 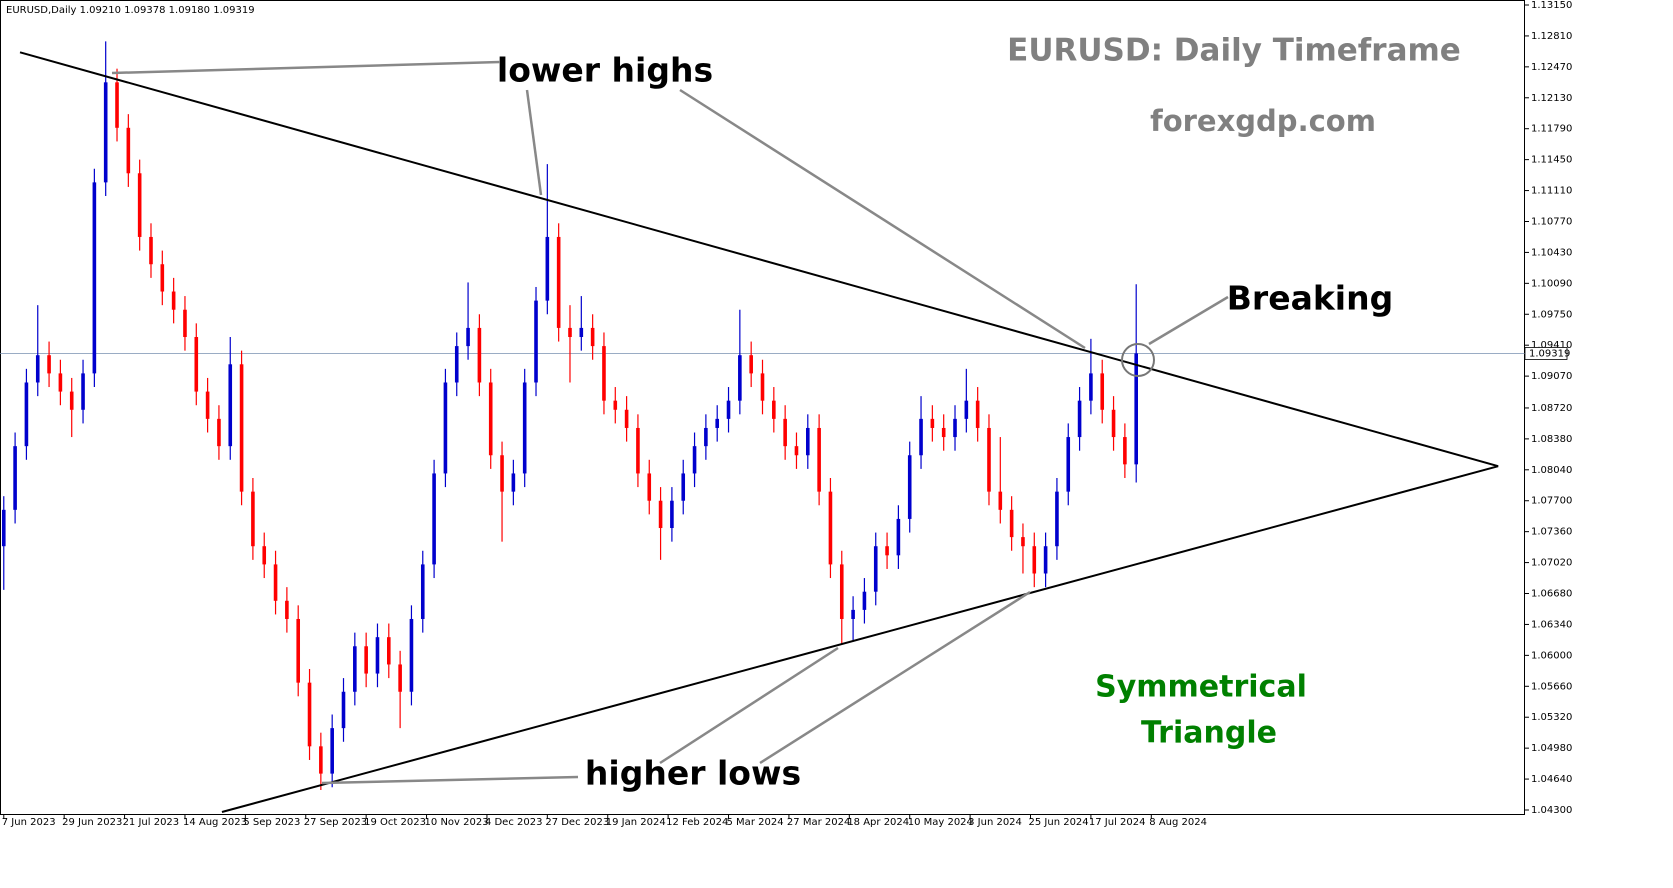 I want to click on annotation: higher lows, so click(x=693, y=773).